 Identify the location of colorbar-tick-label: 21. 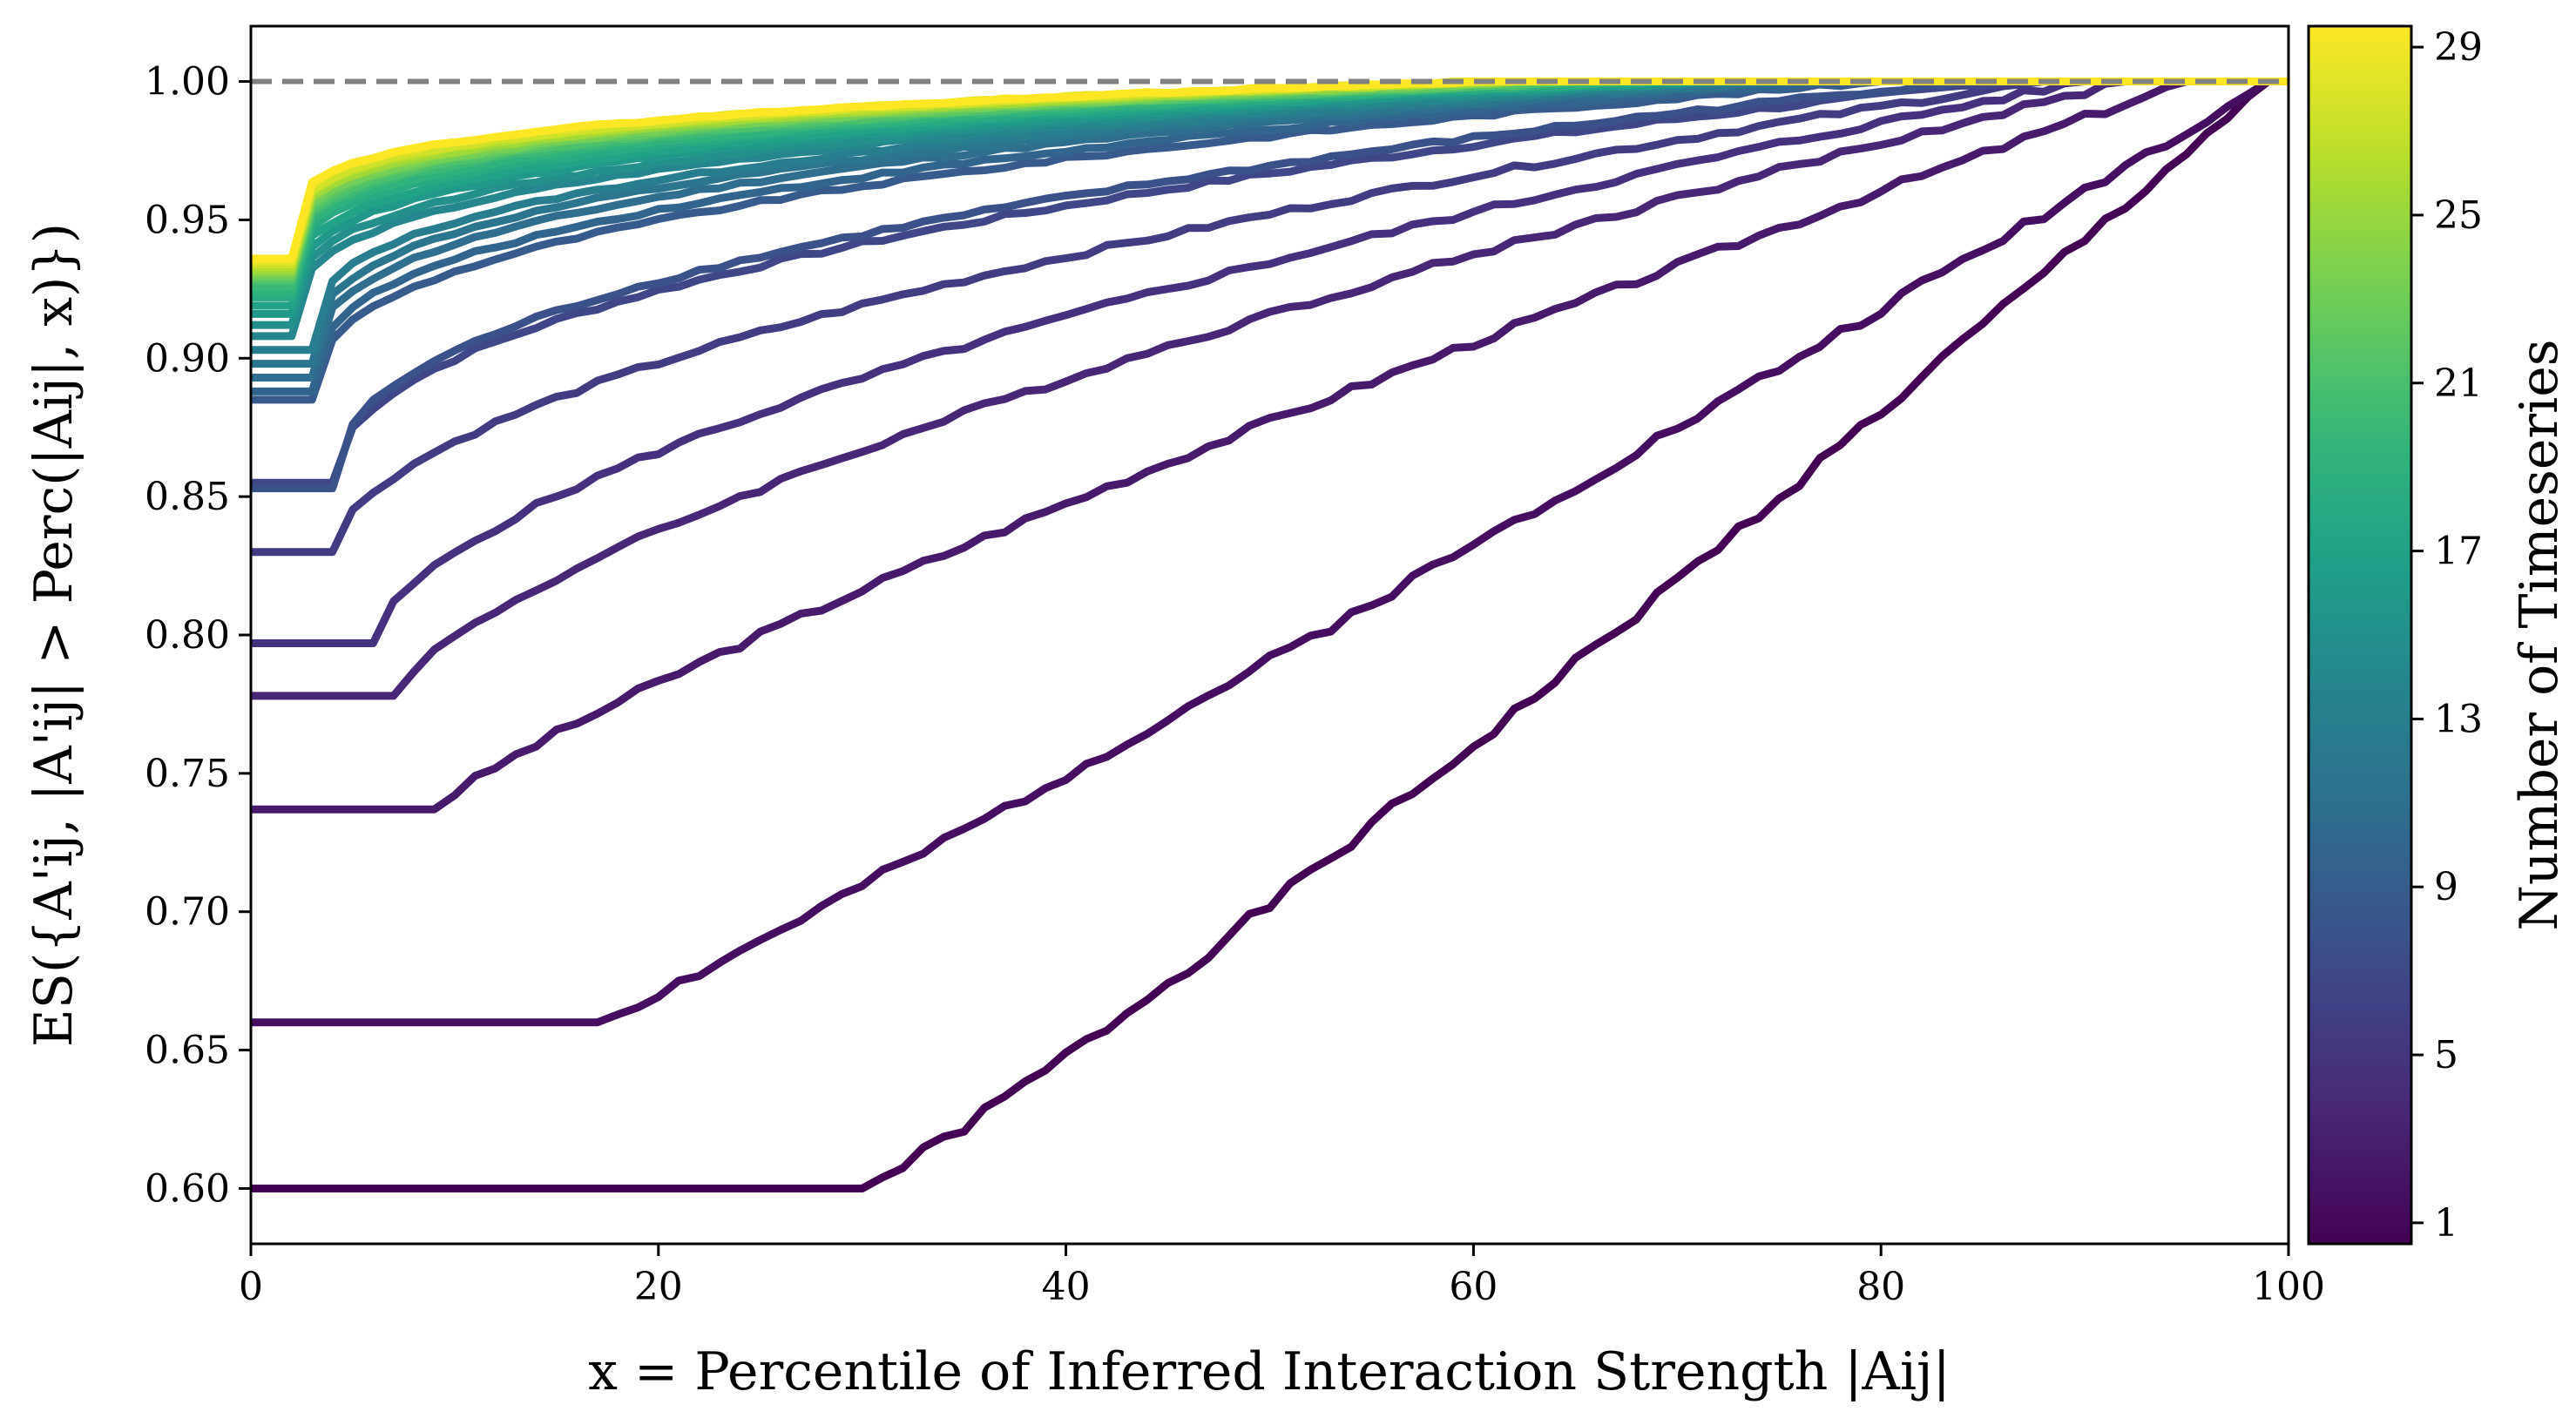
(2458, 383).